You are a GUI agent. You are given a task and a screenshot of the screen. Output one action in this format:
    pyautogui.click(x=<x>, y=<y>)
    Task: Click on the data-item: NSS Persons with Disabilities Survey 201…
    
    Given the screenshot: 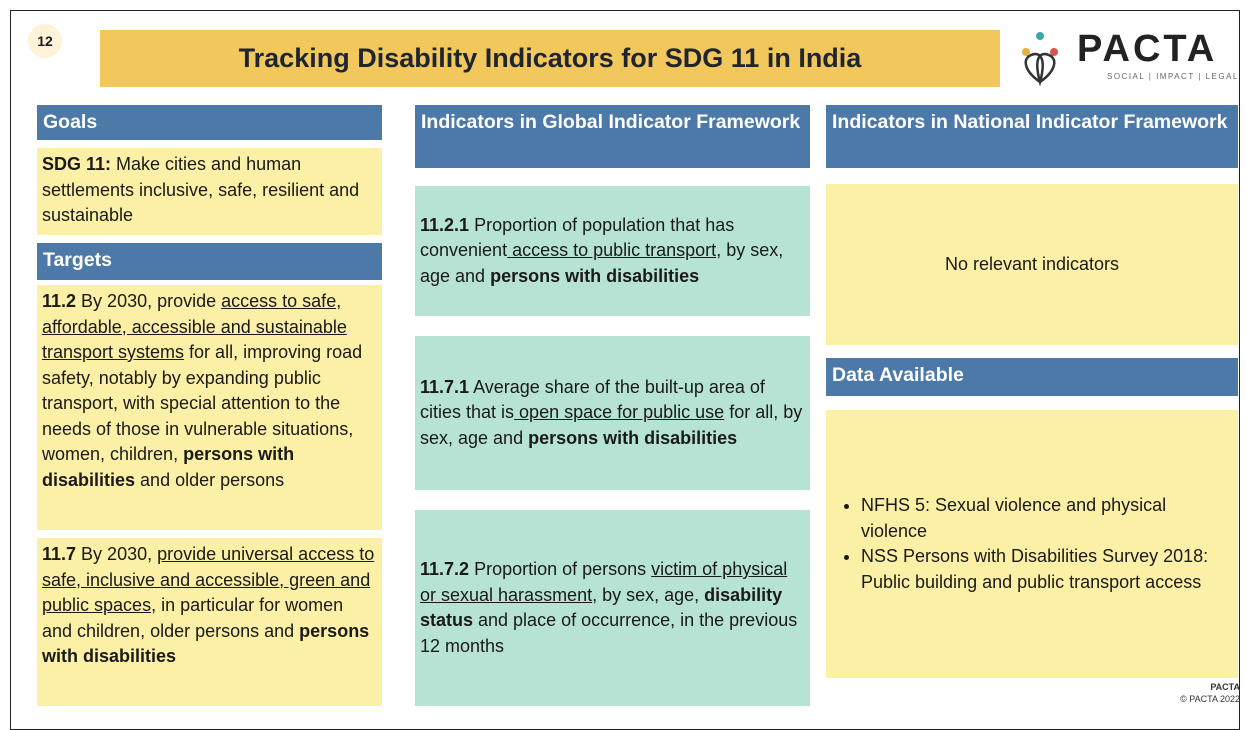 What is the action you would take?
    pyautogui.click(x=1047, y=569)
    